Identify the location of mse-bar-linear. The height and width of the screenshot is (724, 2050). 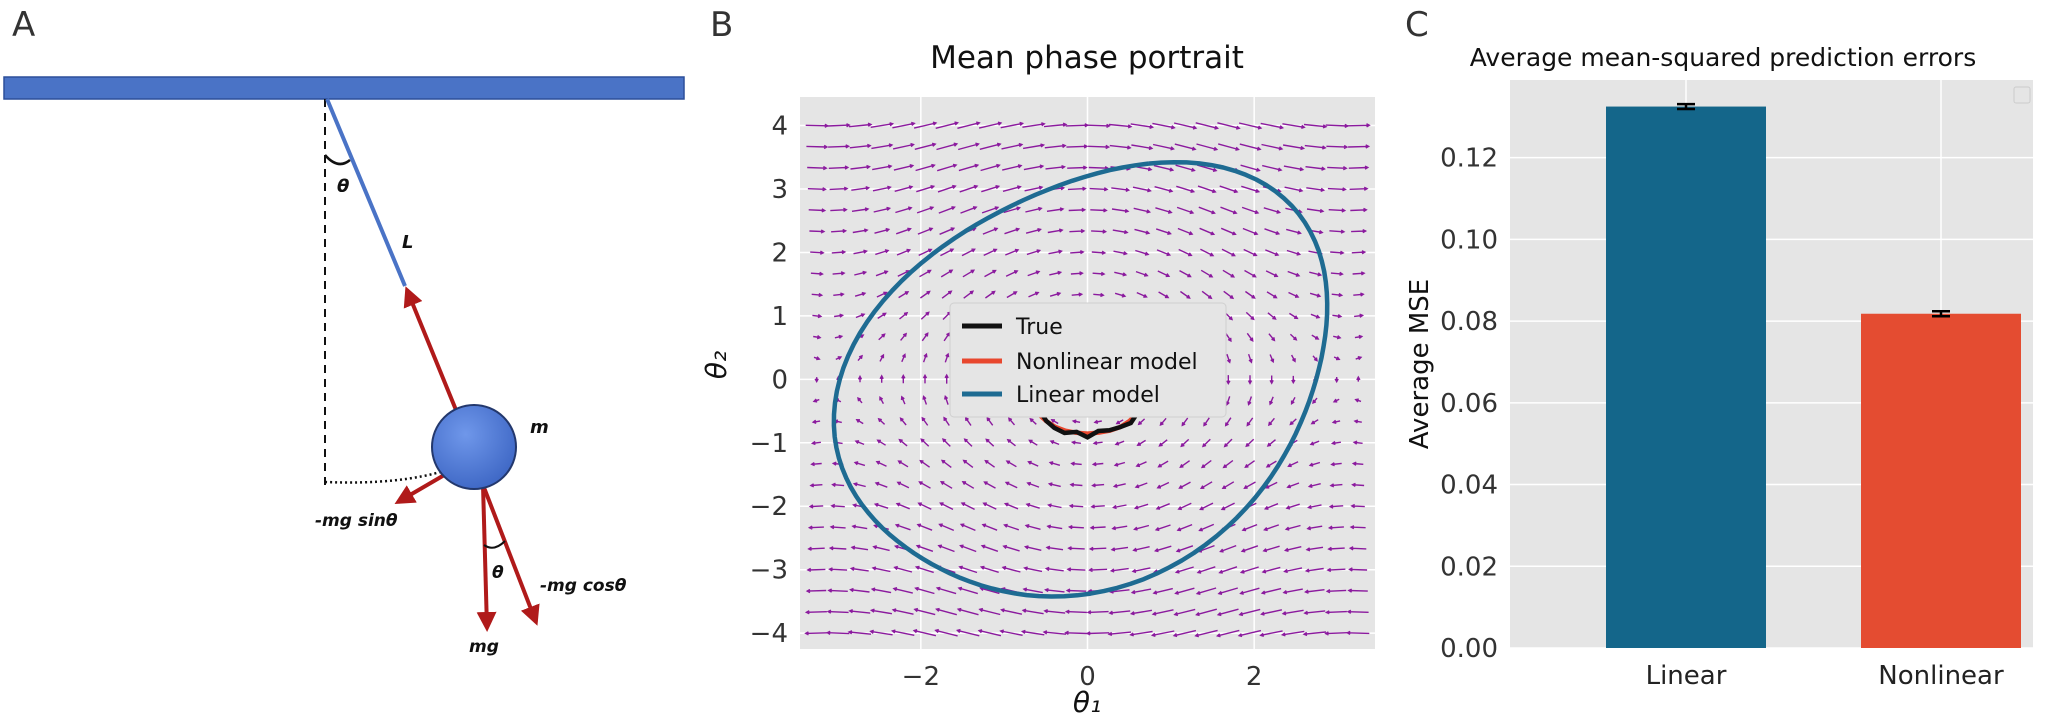
(1686, 377).